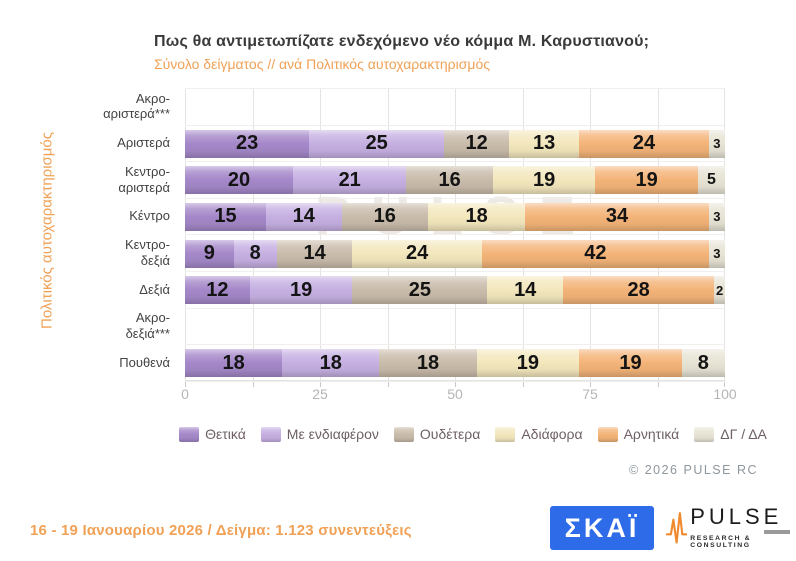 This screenshot has width=796, height=561. What do you see at coordinates (617, 216) in the screenshot?
I see `bar-segment: 34` at bounding box center [617, 216].